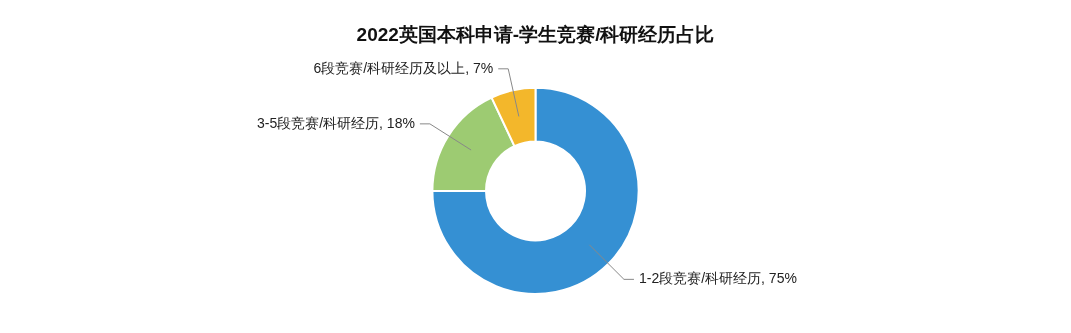 This screenshot has width=1071, height=333. Describe the element at coordinates (535, 34) in the screenshot. I see `chart-title: 2022英国本科申请-学生竞赛/科研经历占比` at that location.